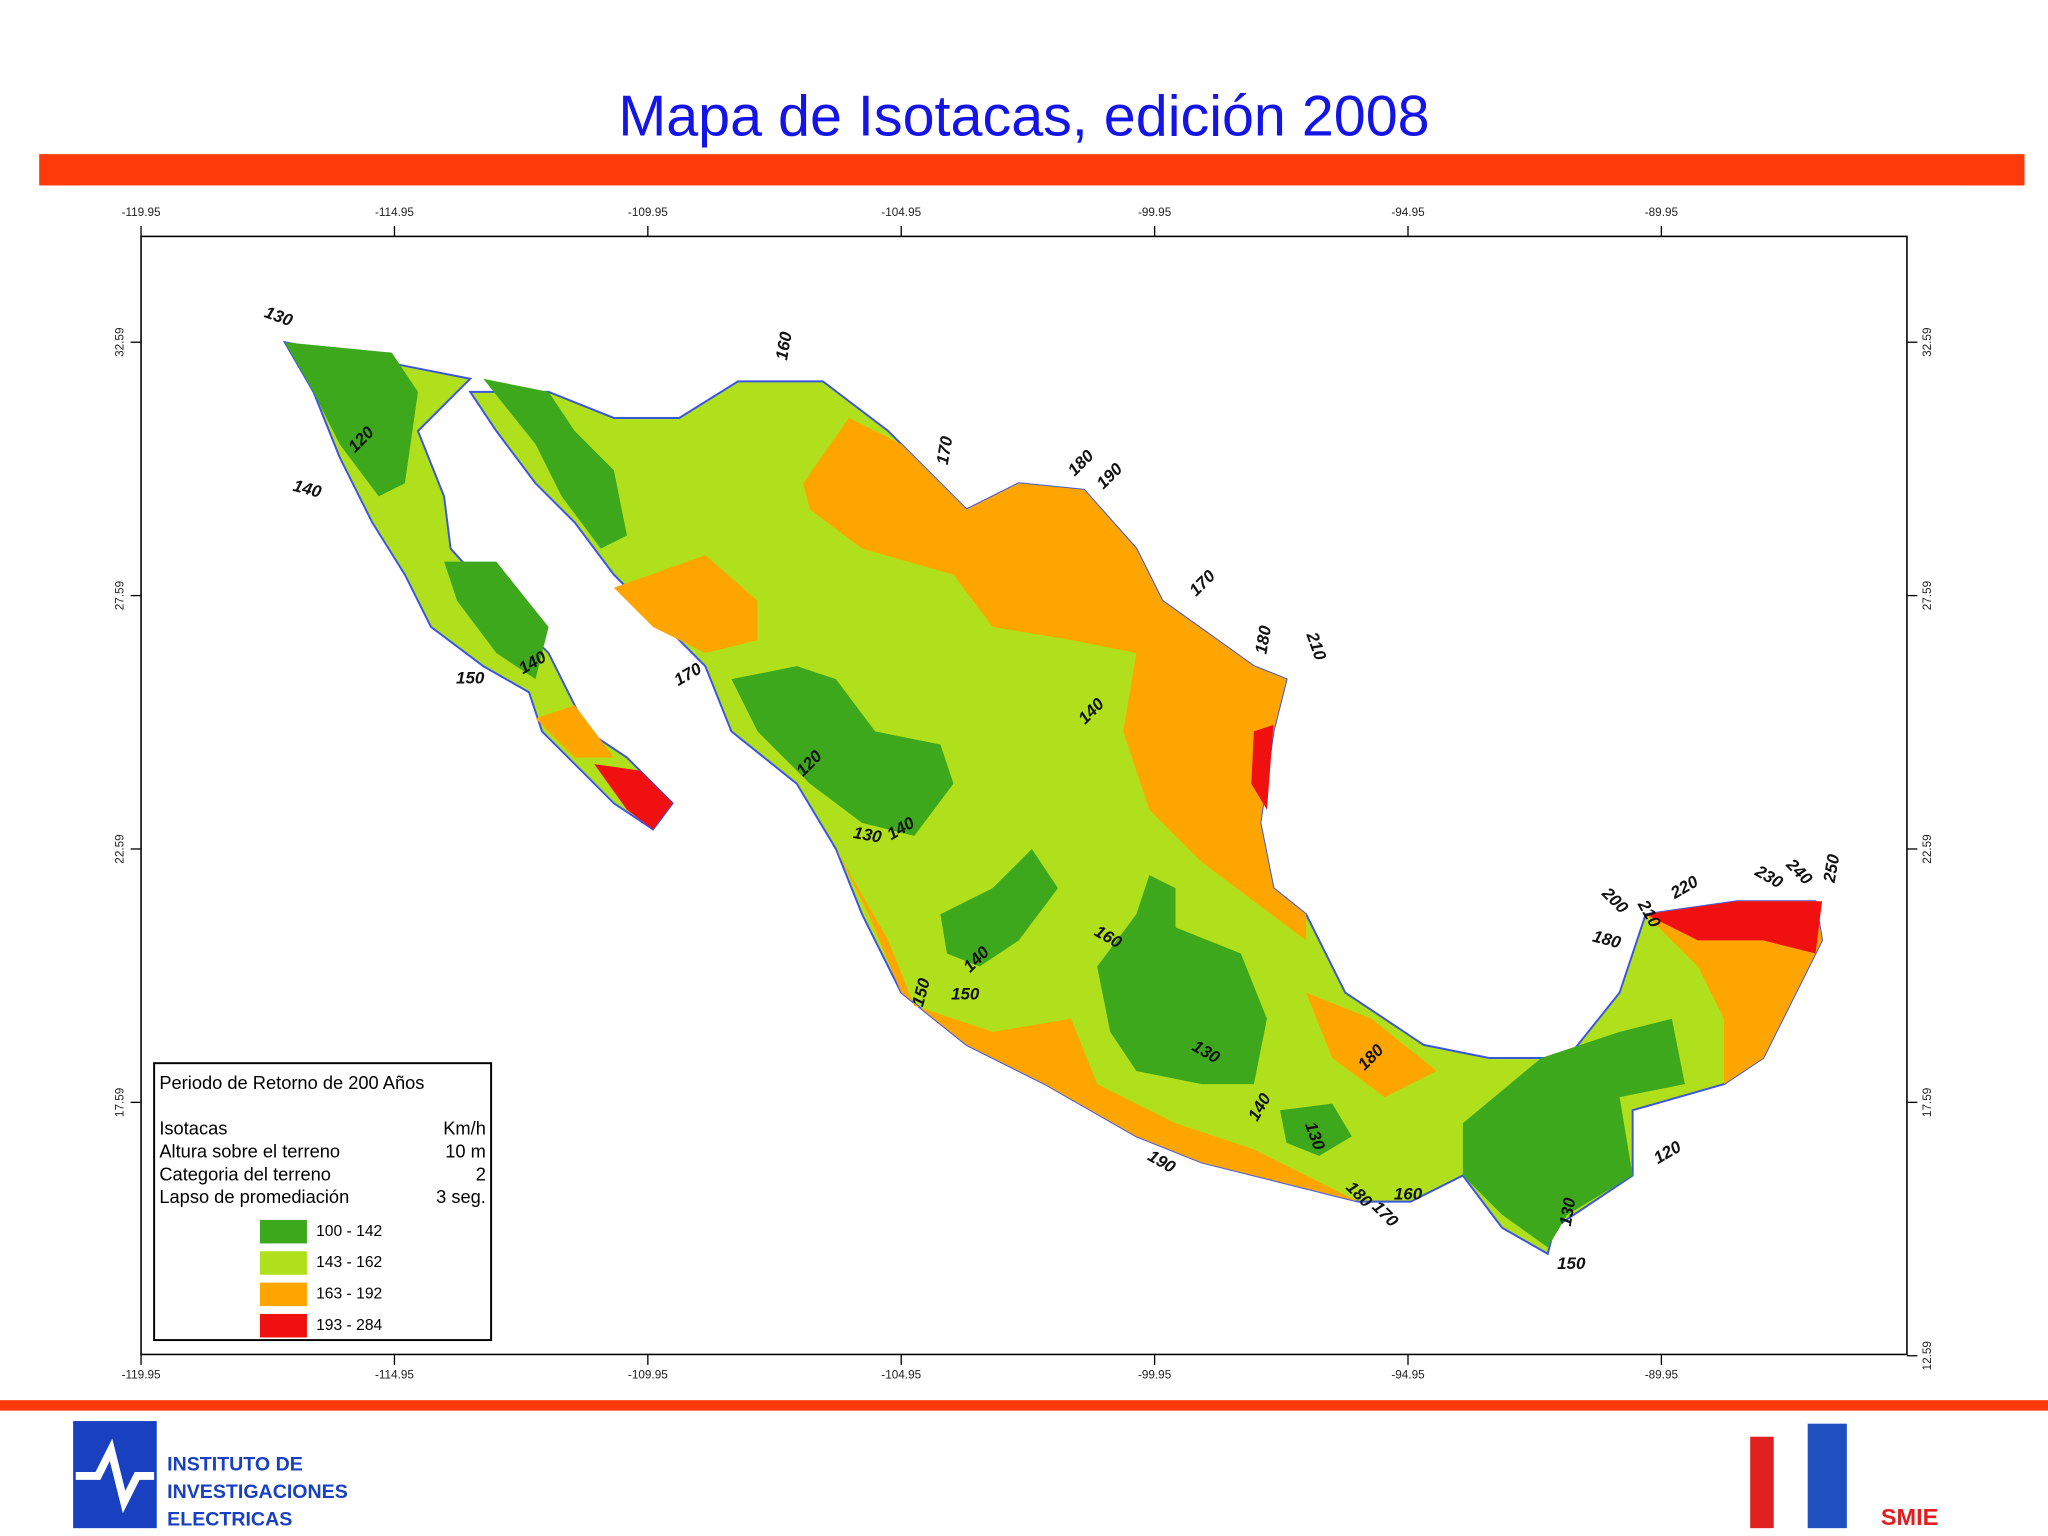 Image resolution: width=2048 pixels, height=1536 pixels. What do you see at coordinates (249, 1150) in the screenshot?
I see `legend-row-label: Altura sobre el terreno` at bounding box center [249, 1150].